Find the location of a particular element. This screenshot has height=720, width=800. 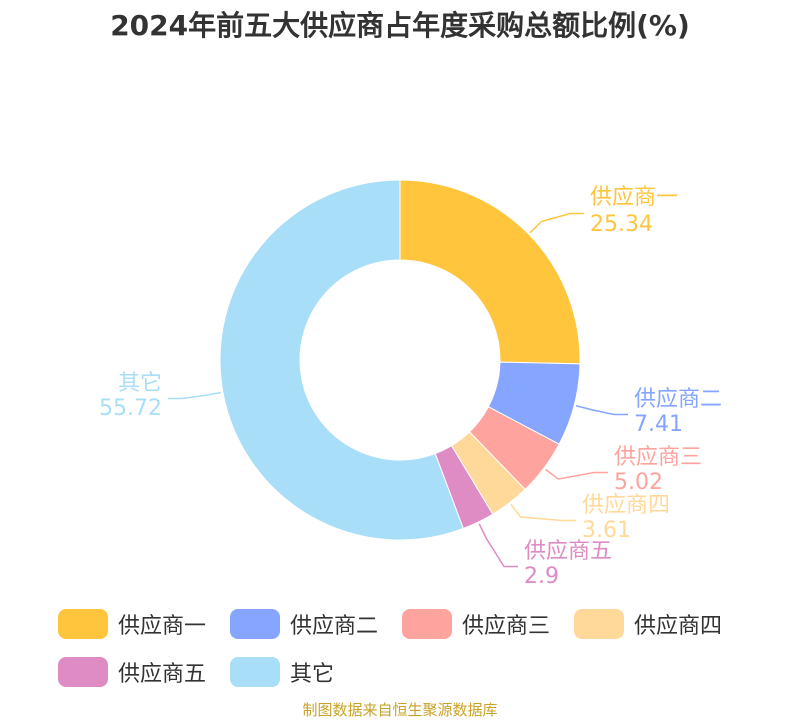

slice-label-2: 供应商二 is located at coordinates (678, 399).